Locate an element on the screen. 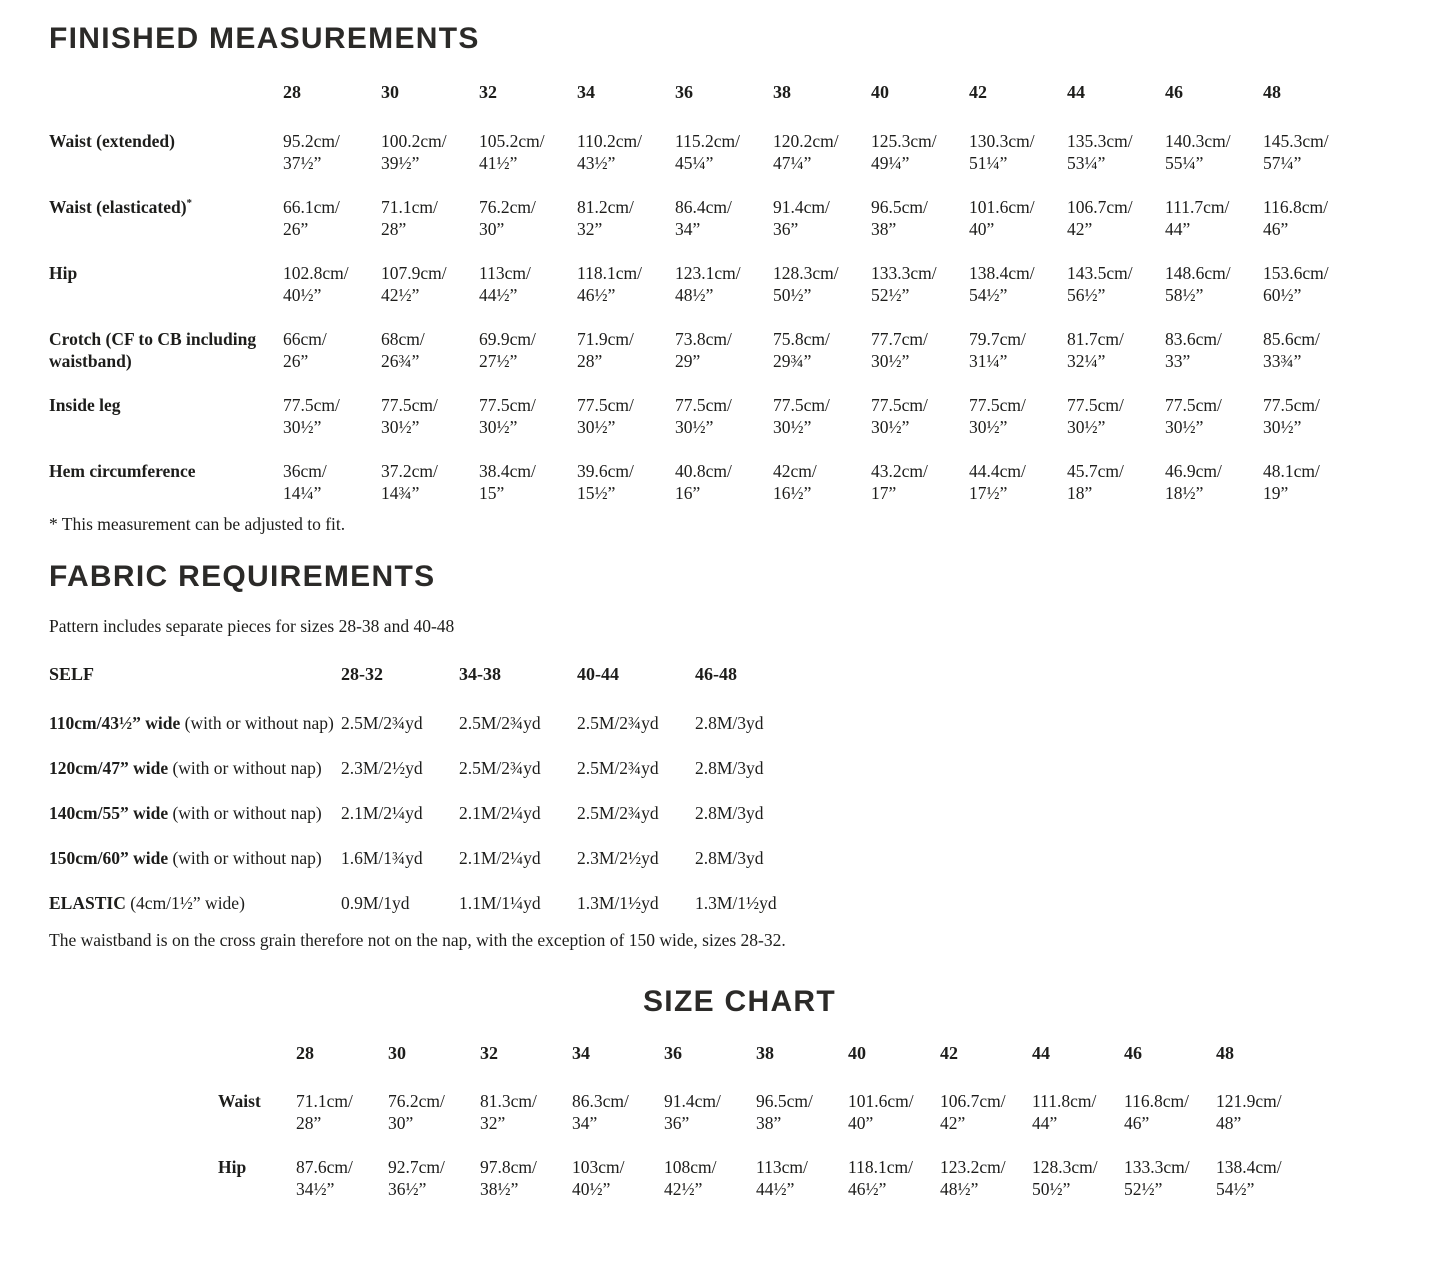 This screenshot has width=1445, height=1266. finished-measurements-measurement-cell: 120.2cm/47¼” is located at coordinates (822, 152).